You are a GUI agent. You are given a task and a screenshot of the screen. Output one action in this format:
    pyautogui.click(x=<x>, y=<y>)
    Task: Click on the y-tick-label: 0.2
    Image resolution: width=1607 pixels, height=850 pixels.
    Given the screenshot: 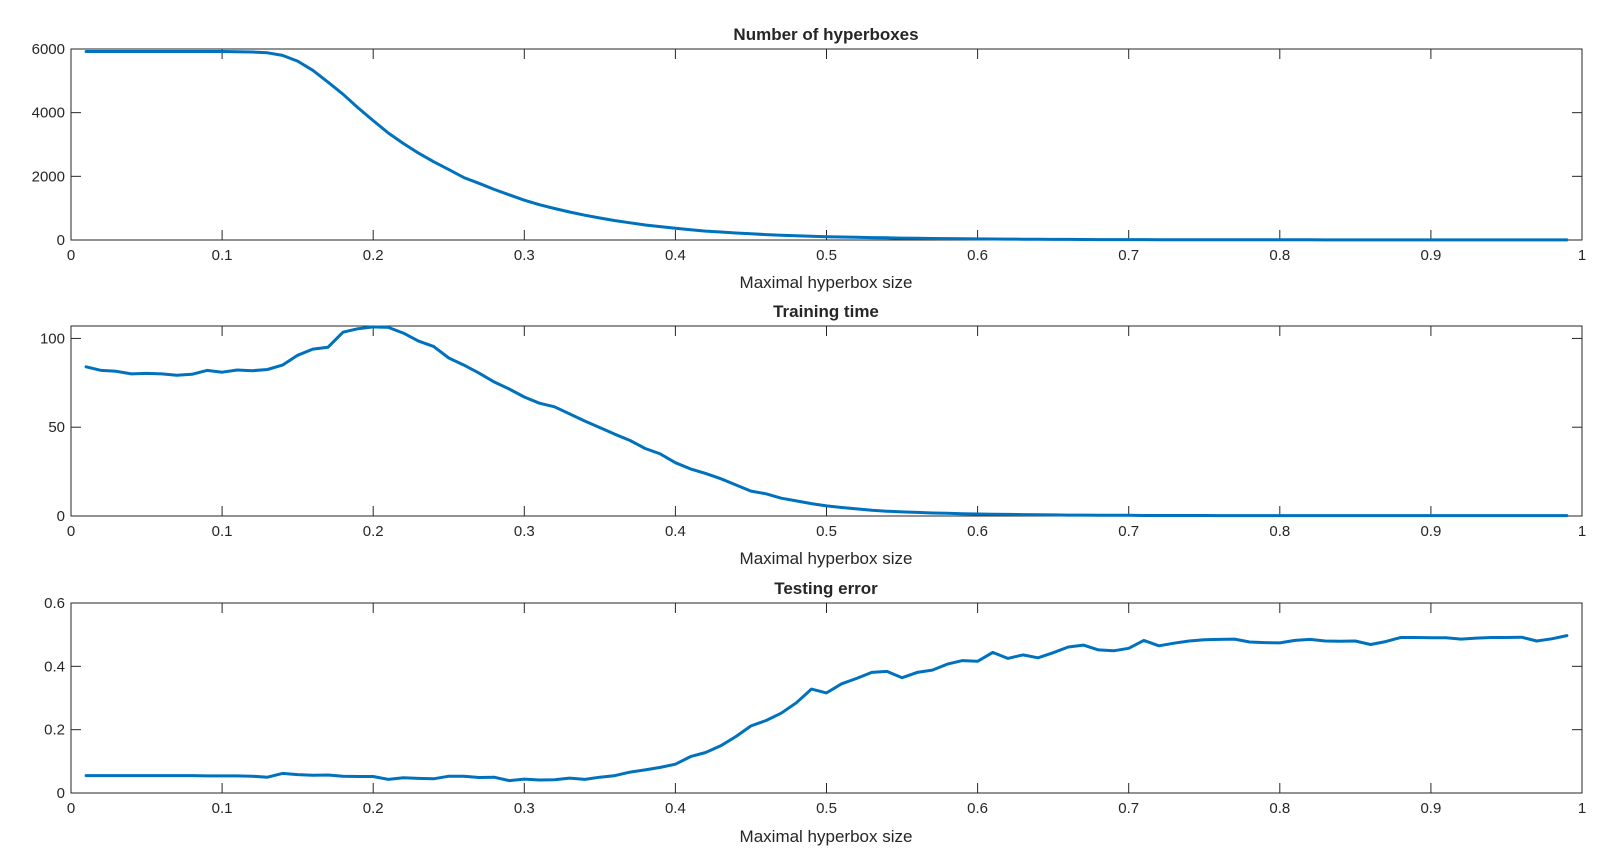 What is the action you would take?
    pyautogui.click(x=54, y=730)
    